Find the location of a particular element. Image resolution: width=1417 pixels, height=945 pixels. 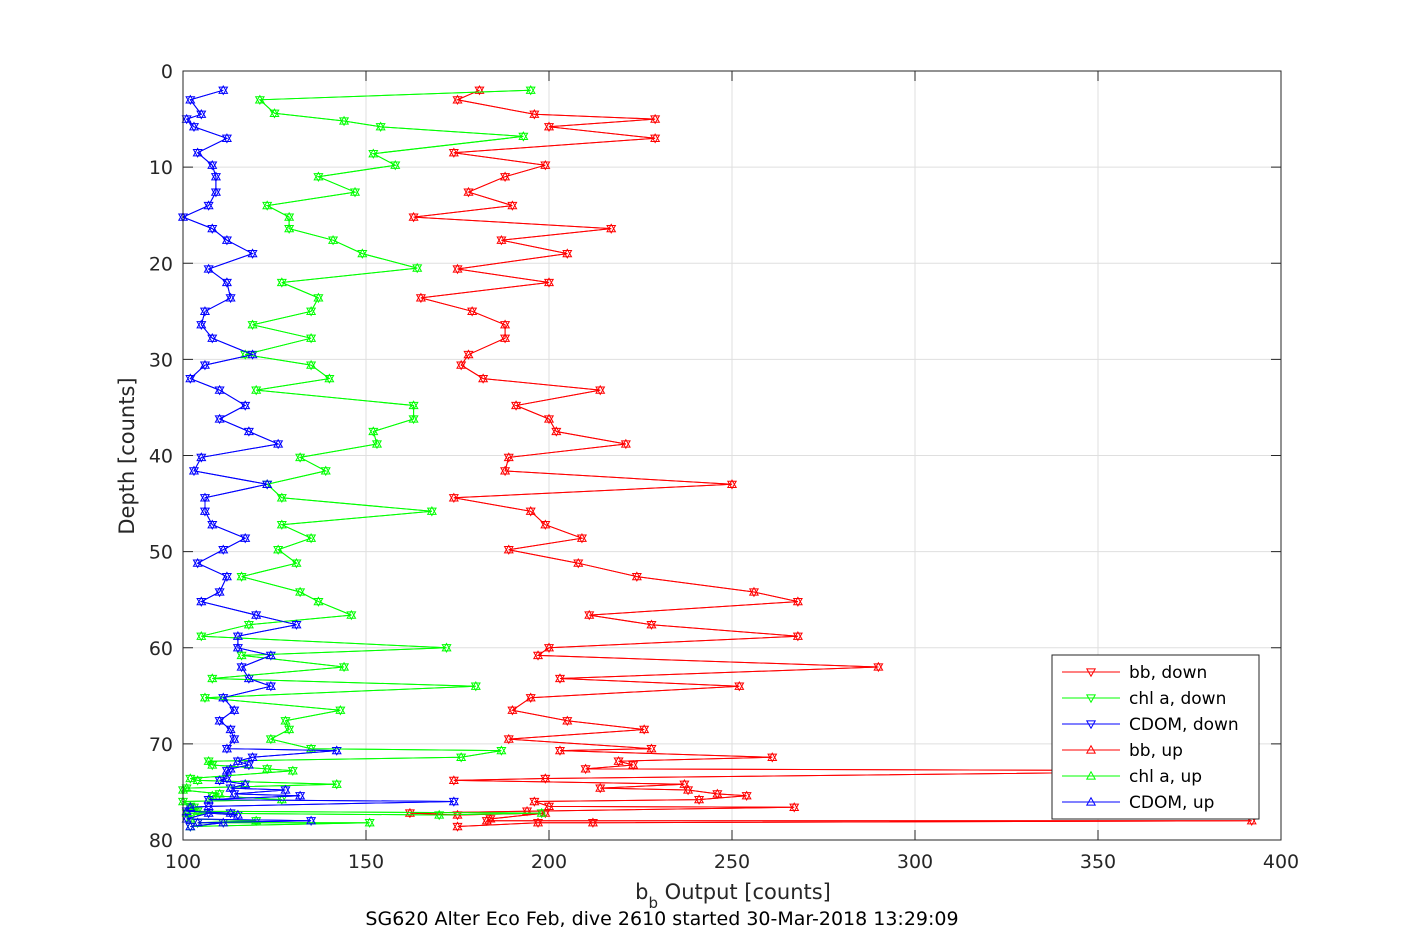

legend-label: CDOM, down is located at coordinates (1184, 725).